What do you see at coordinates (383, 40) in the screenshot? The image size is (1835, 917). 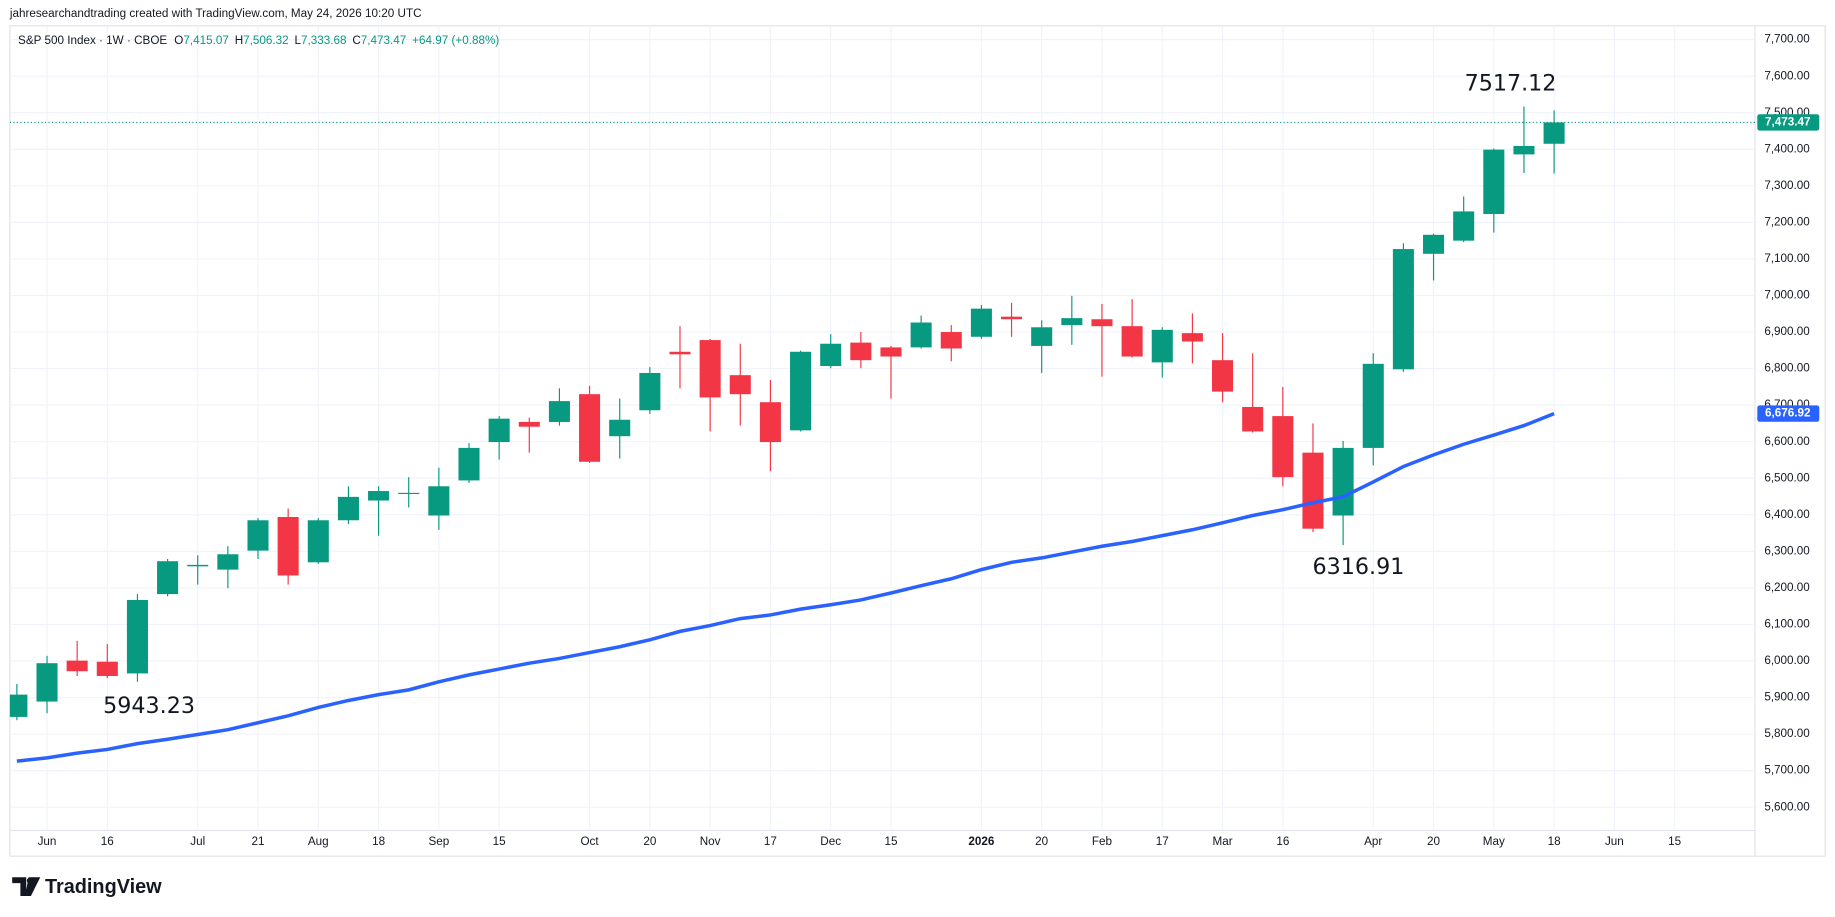 I see `ohlc-value: 7,473.47` at bounding box center [383, 40].